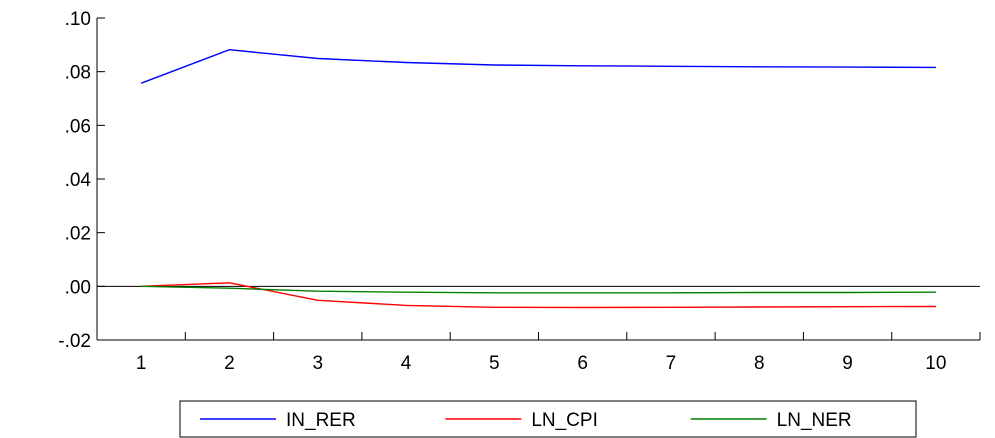 The height and width of the screenshot is (438, 995). What do you see at coordinates (935, 363) in the screenshot?
I see `x-tick-label: 10` at bounding box center [935, 363].